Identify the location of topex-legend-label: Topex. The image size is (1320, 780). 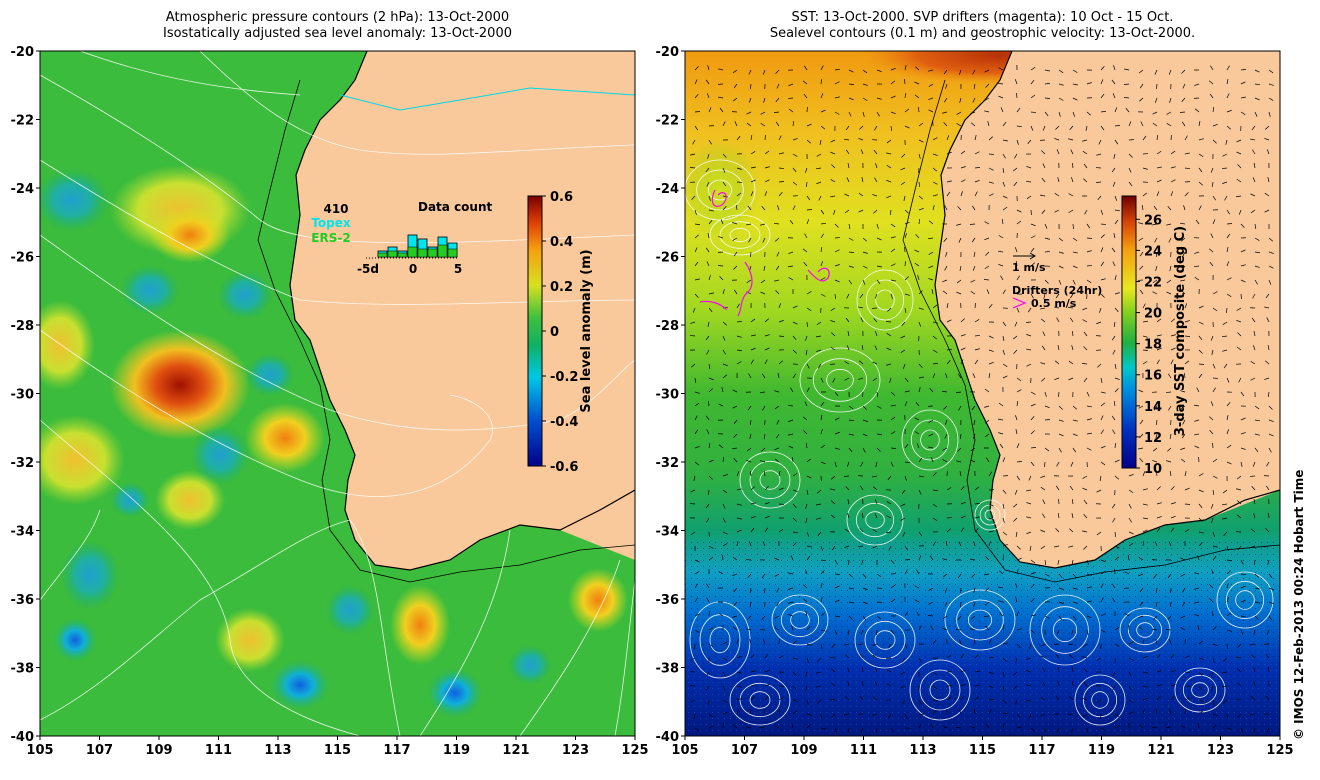
(331, 223).